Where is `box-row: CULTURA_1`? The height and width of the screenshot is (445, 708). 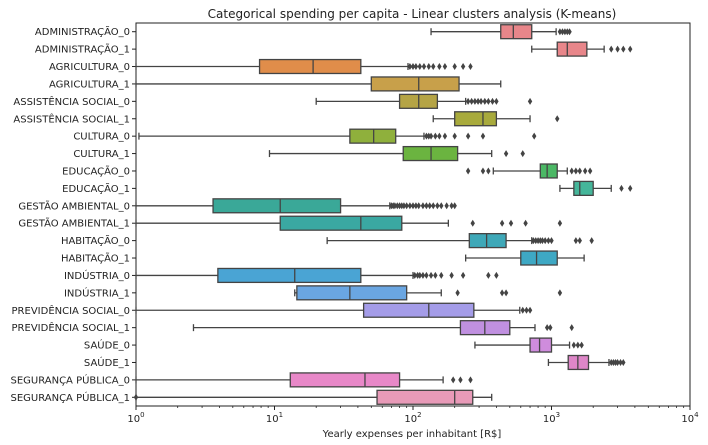
box-row: CULTURA_1 is located at coordinates (299, 153).